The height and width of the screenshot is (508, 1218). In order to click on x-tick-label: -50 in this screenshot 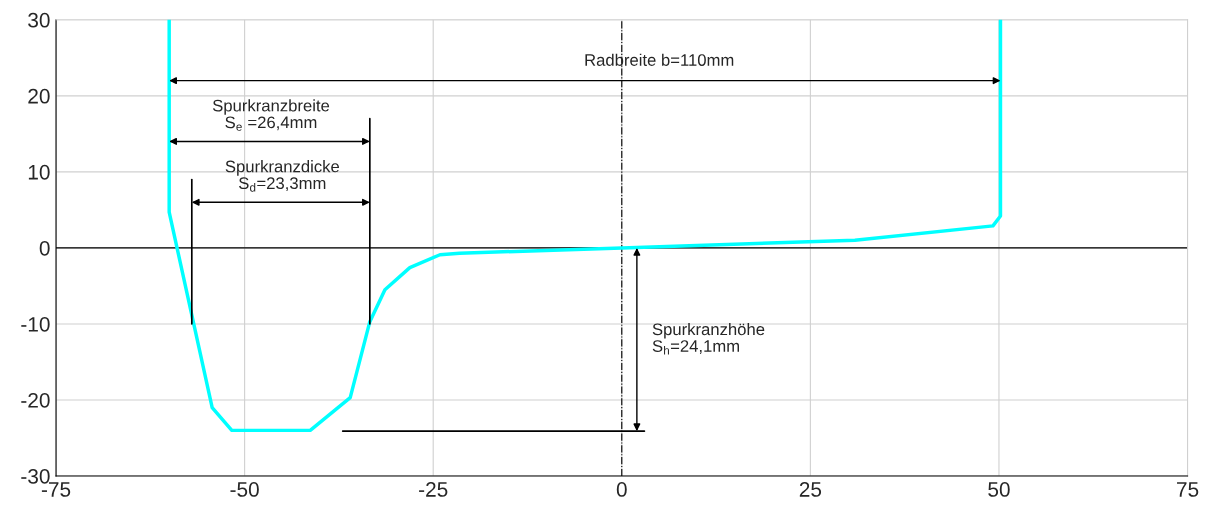, I will do `click(244, 489)`.